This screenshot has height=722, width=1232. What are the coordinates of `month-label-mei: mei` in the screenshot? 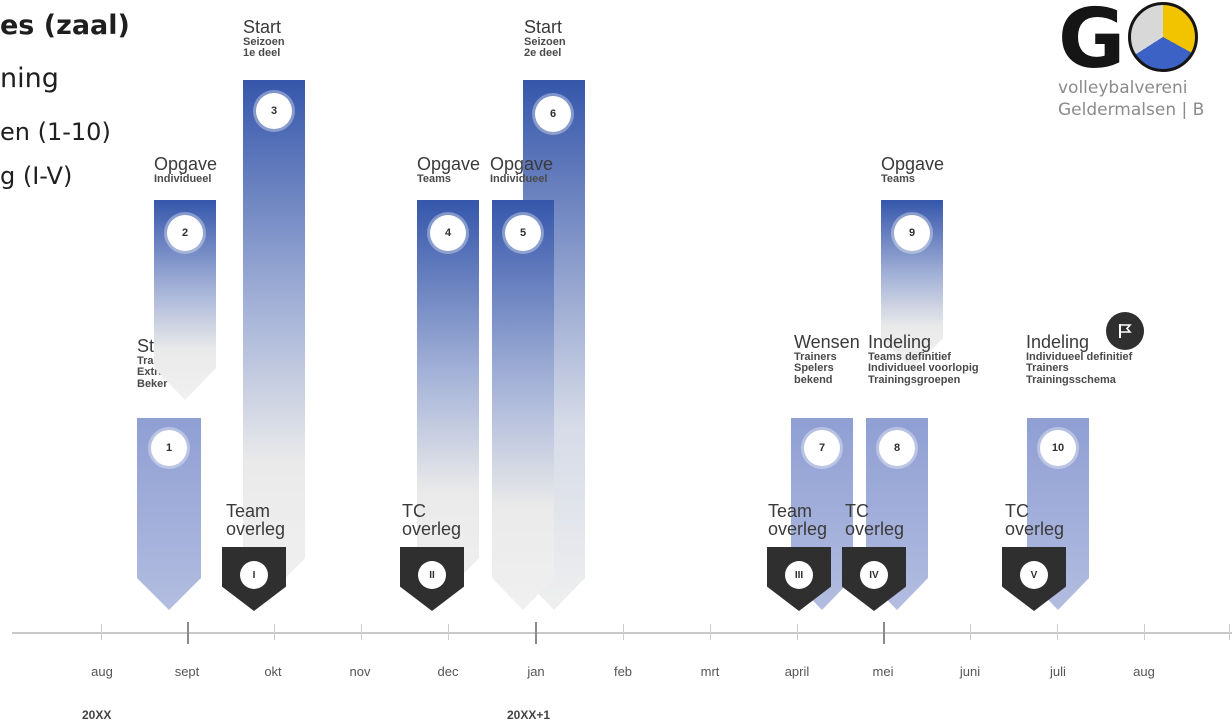 It's located at (883, 671).